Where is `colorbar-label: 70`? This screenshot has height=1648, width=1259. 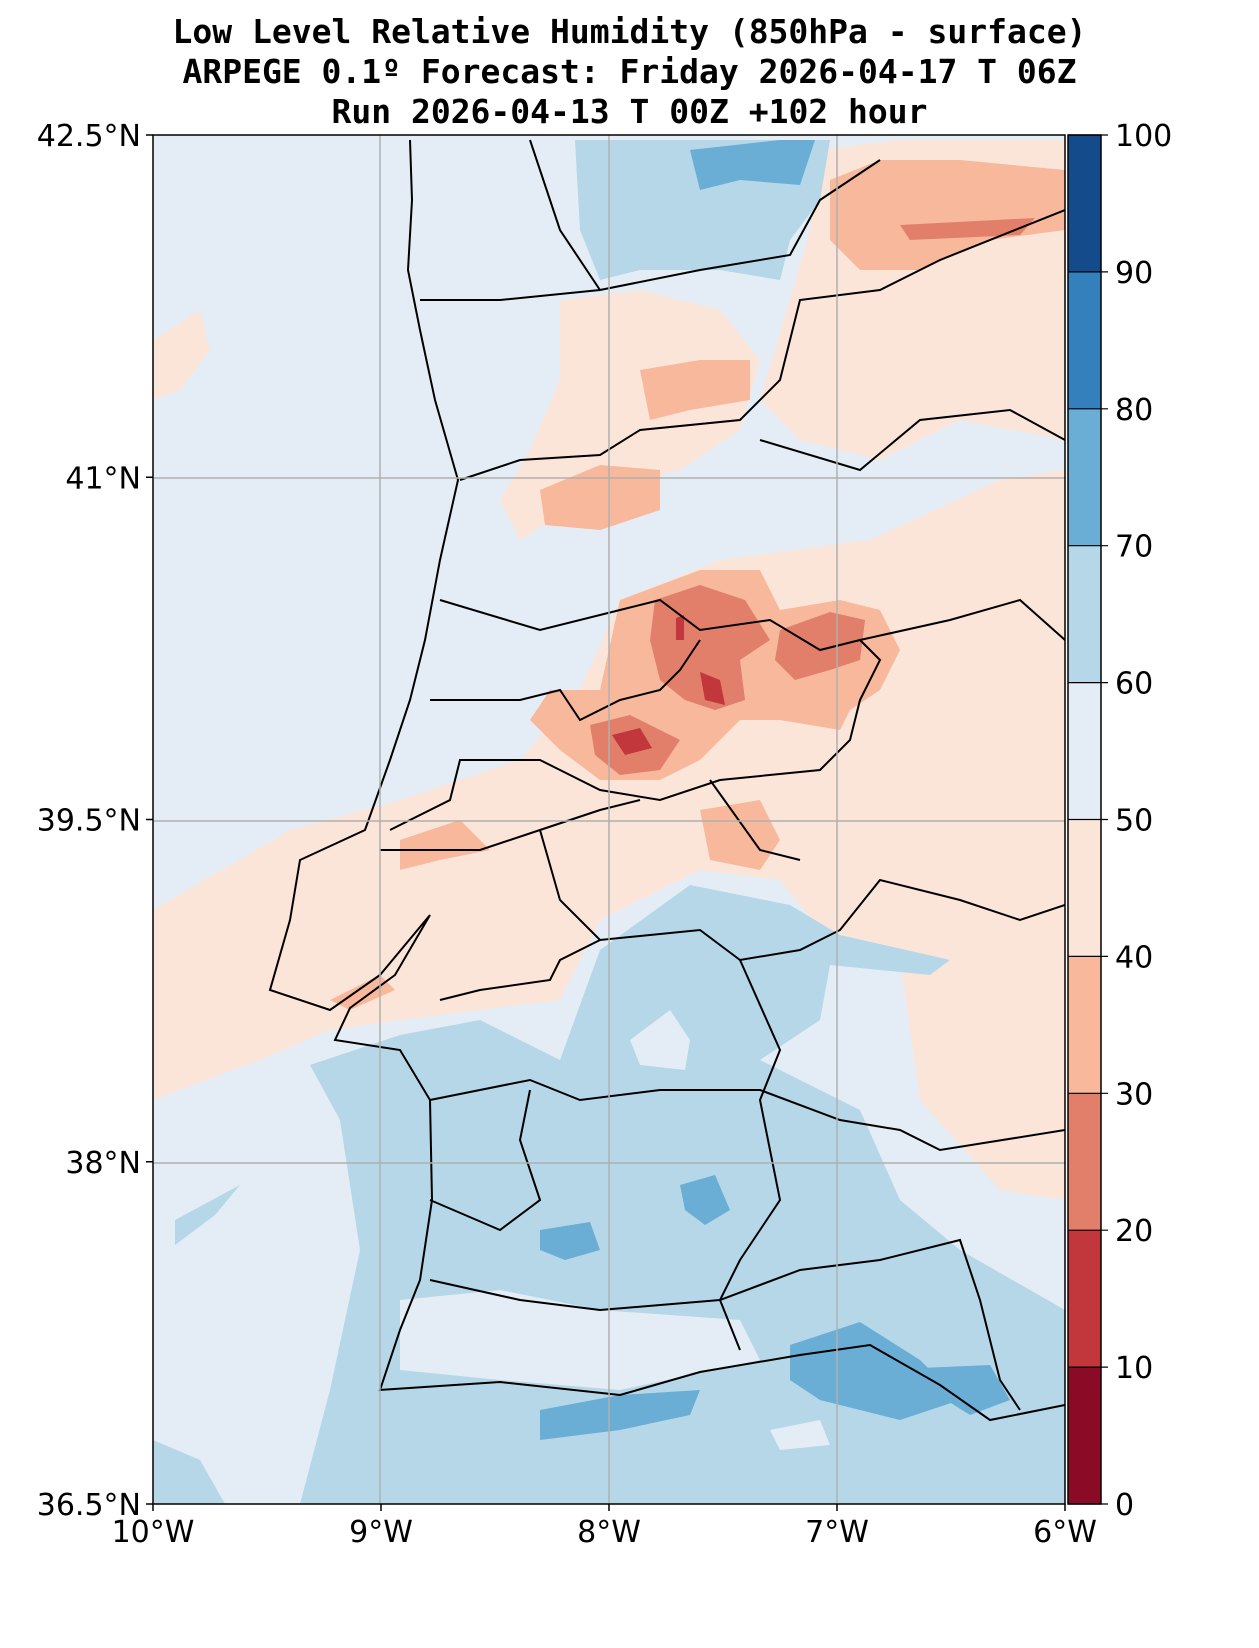 colorbar-label: 70 is located at coordinates (1134, 547).